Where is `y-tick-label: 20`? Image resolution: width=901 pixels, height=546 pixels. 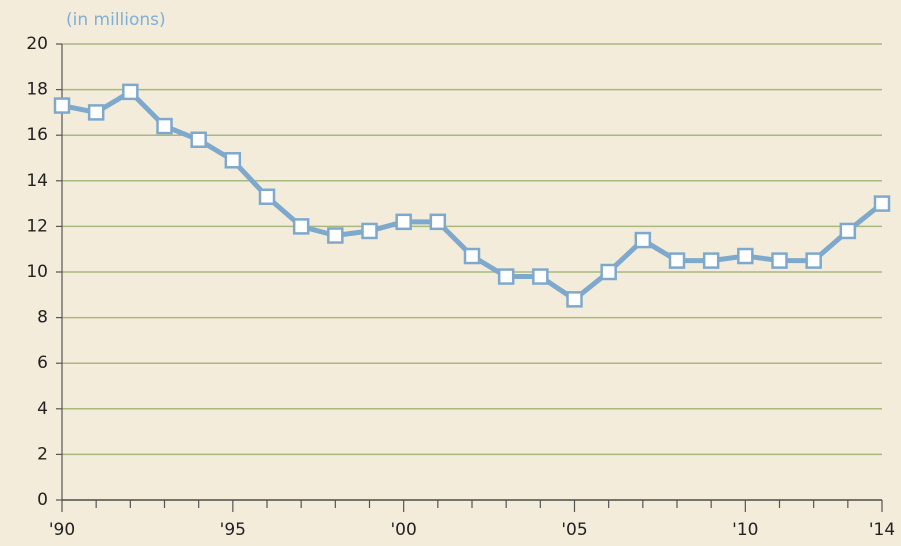 y-tick-label: 20 is located at coordinates (37, 44).